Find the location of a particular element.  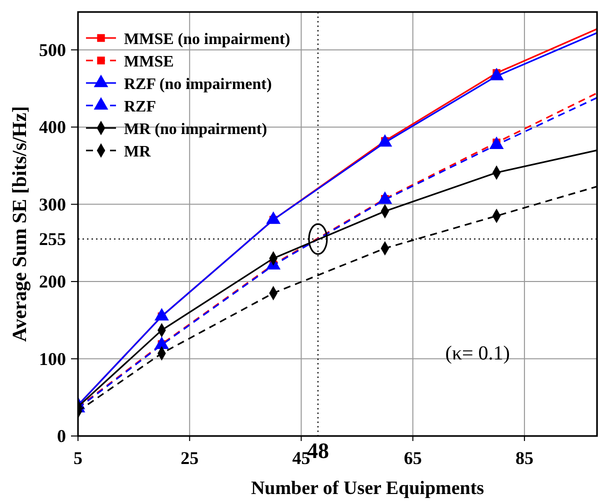

legend-label: MMSE is located at coordinates (149, 62).